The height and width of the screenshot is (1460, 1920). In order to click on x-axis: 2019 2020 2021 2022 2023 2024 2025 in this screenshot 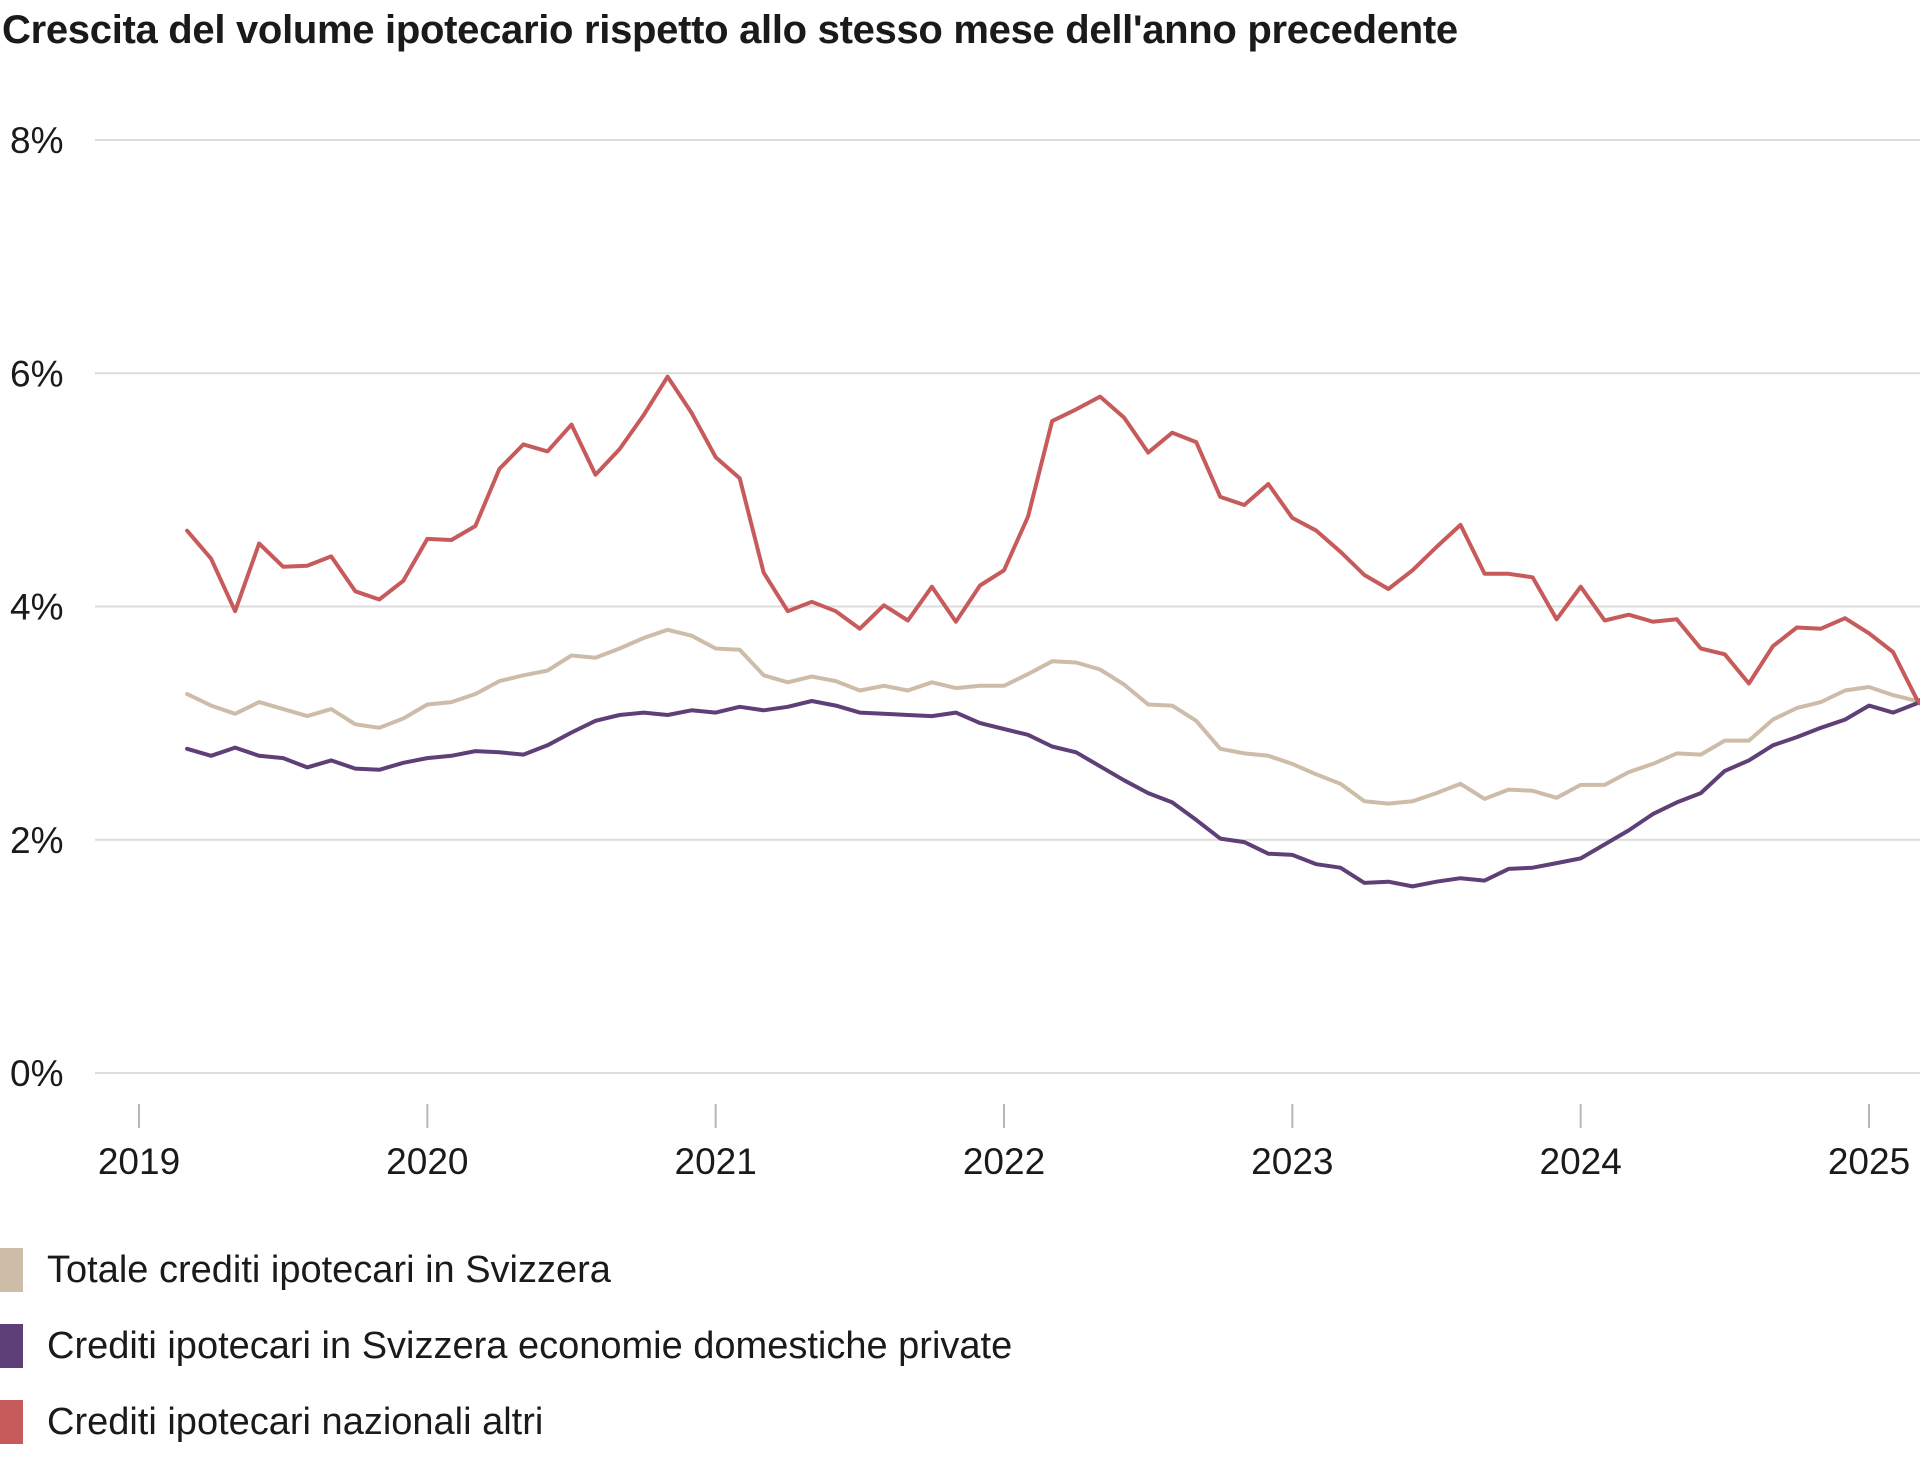, I will do `click(1004, 1143)`.